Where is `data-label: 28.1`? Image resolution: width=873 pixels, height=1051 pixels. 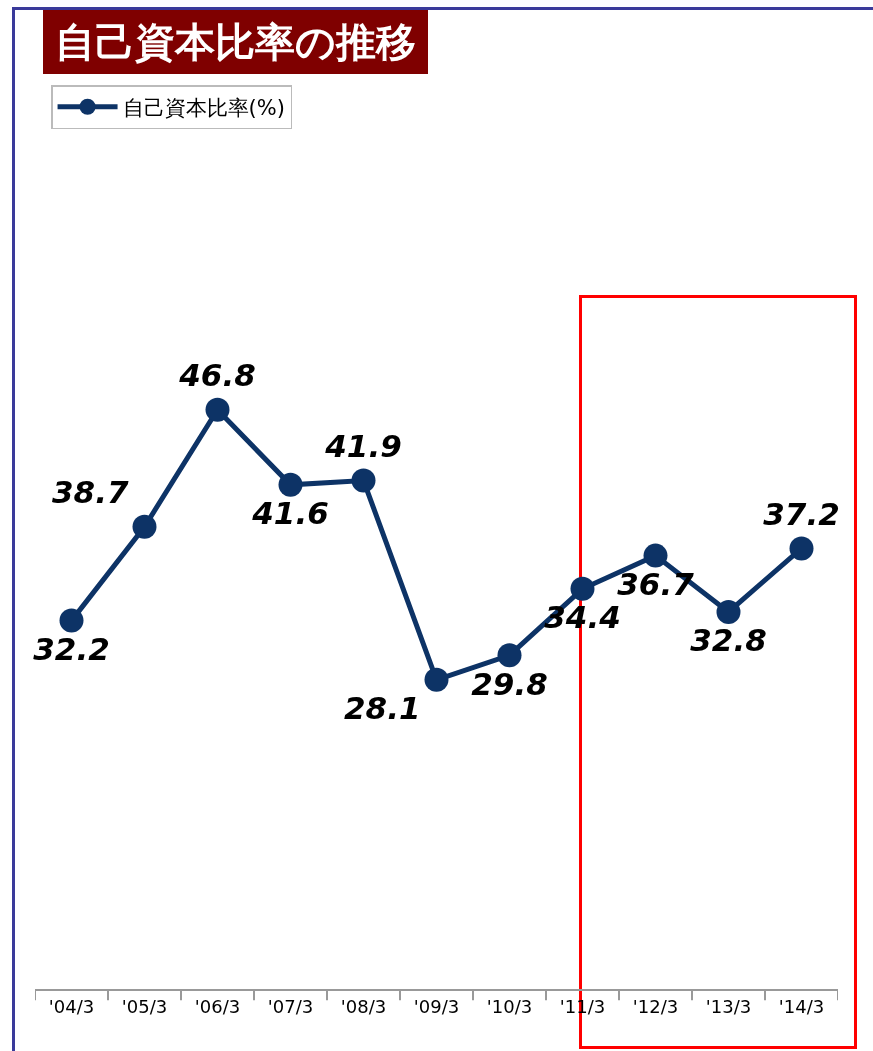 data-label: 28.1 is located at coordinates (382, 708).